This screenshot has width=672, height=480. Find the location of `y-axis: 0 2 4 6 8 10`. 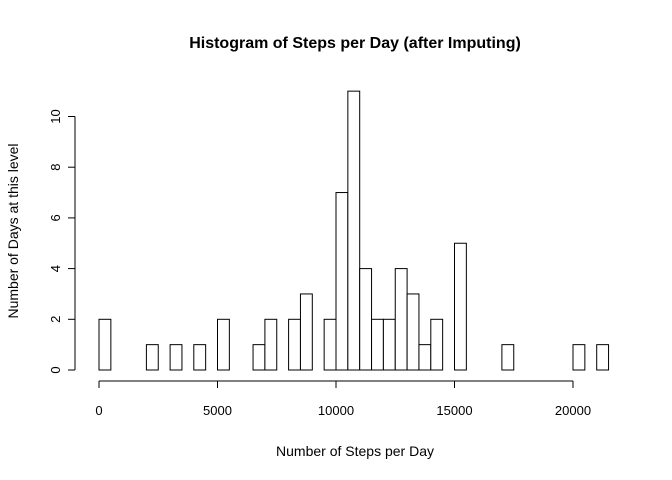

y-axis: 0 2 4 6 8 10 is located at coordinates (62, 241).